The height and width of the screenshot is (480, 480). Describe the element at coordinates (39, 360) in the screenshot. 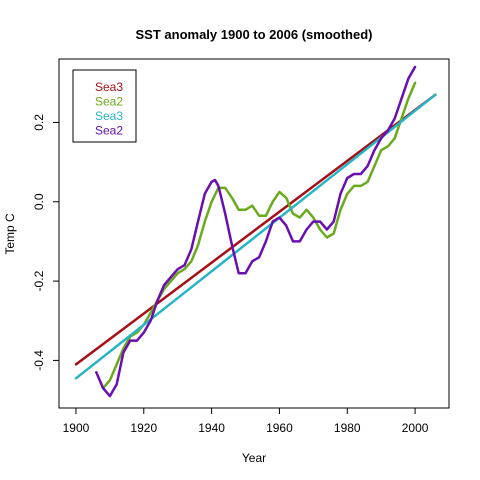

I see `y-tick-label: -0.4` at that location.